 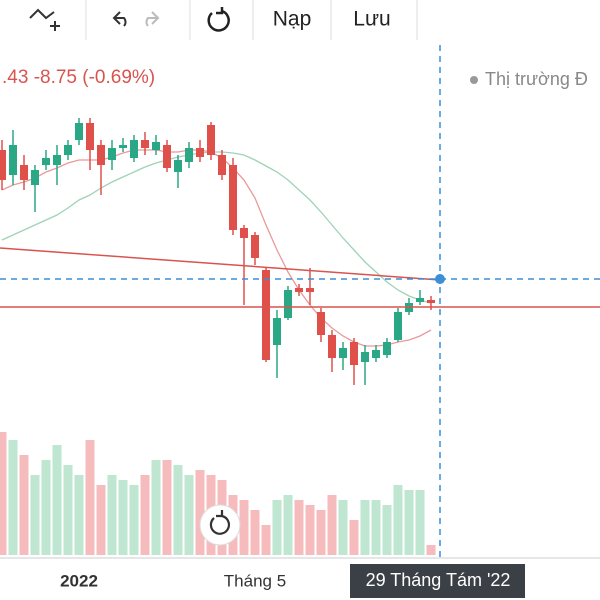 What do you see at coordinates (255, 580) in the screenshot?
I see `x-tick-label: Tháng 5` at bounding box center [255, 580].